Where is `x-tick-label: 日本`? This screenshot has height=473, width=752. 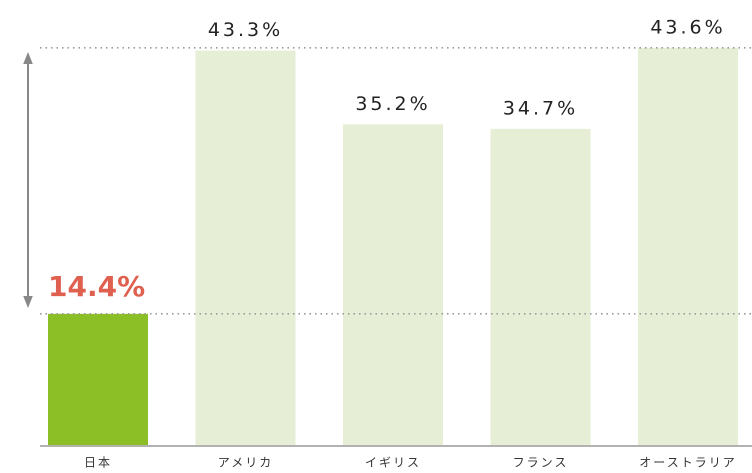 x-tick-label: 日本 is located at coordinates (98, 463).